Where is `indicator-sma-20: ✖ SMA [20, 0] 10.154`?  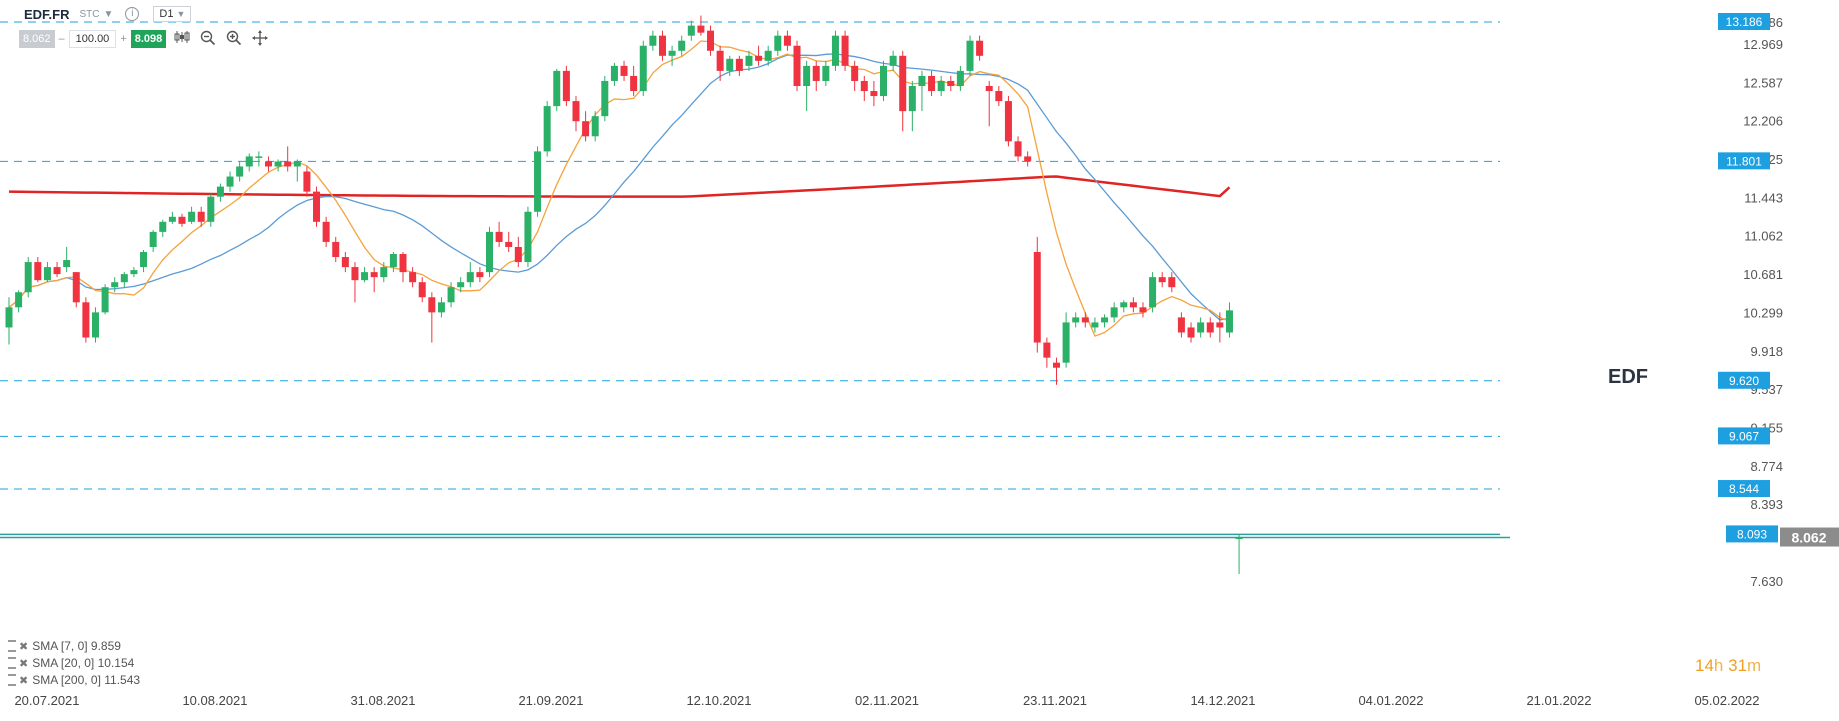
indicator-sma-20: ✖ SMA [20, 0] 10.154 is located at coordinates (71, 663).